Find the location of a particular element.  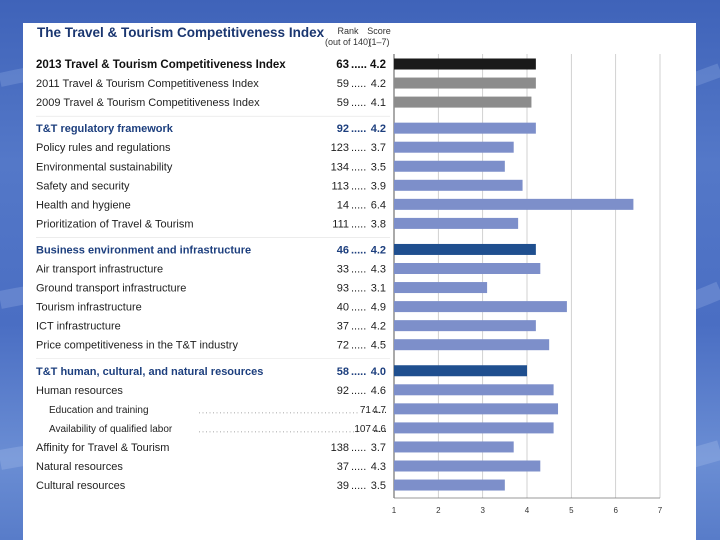

row-rank: 63 is located at coordinates (342, 65).